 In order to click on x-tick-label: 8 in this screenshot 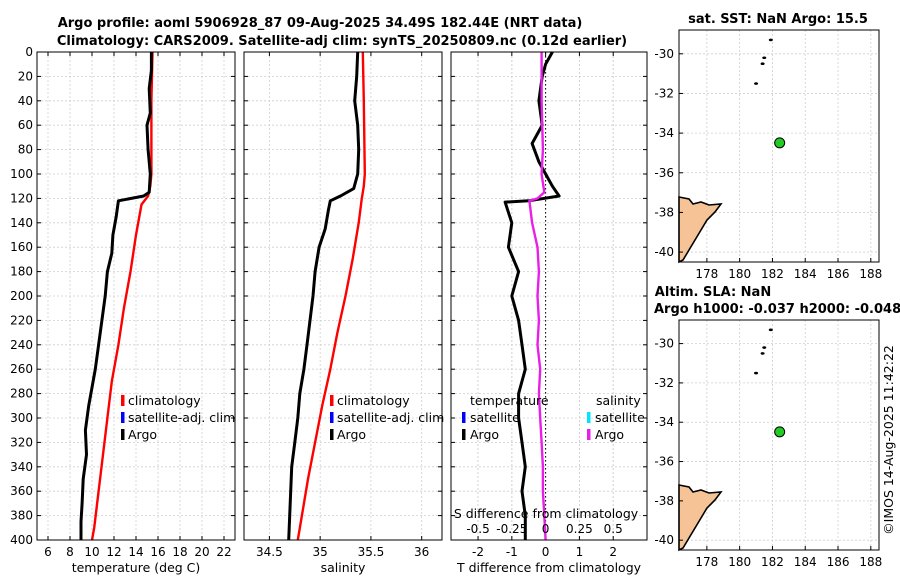, I will do `click(70, 552)`.